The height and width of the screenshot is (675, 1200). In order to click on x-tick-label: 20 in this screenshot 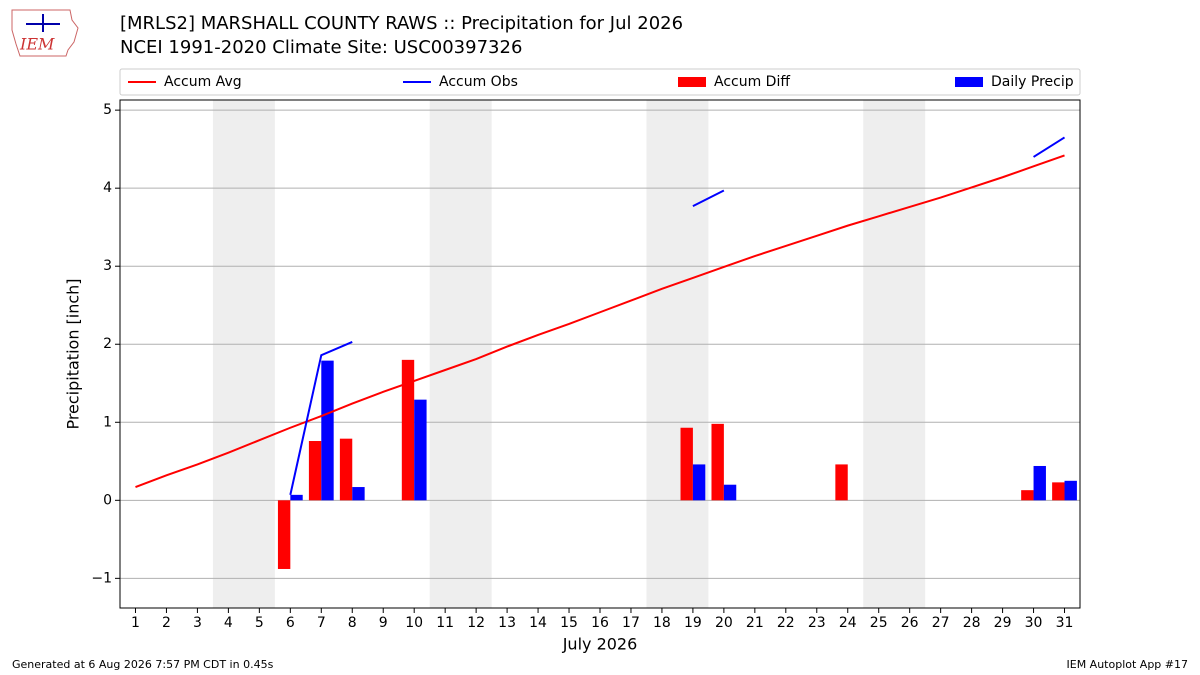, I will do `click(724, 623)`.